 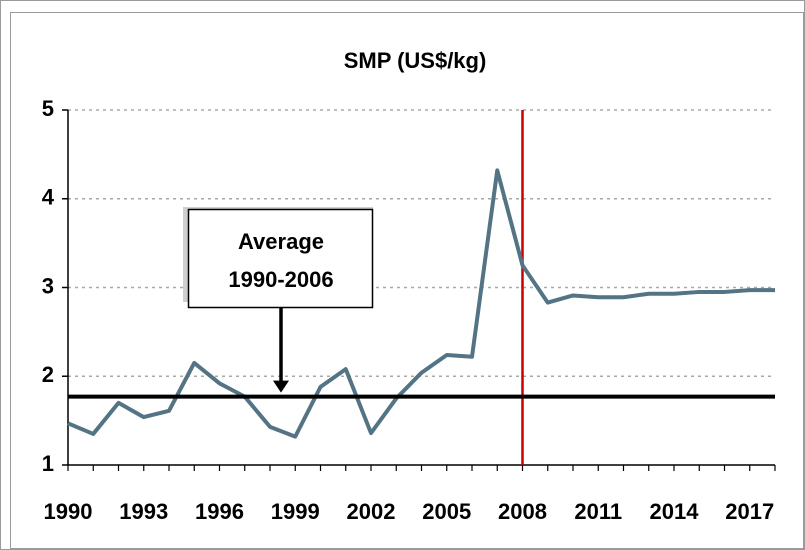 What do you see at coordinates (446, 511) in the screenshot?
I see `x-tick-label: 2005` at bounding box center [446, 511].